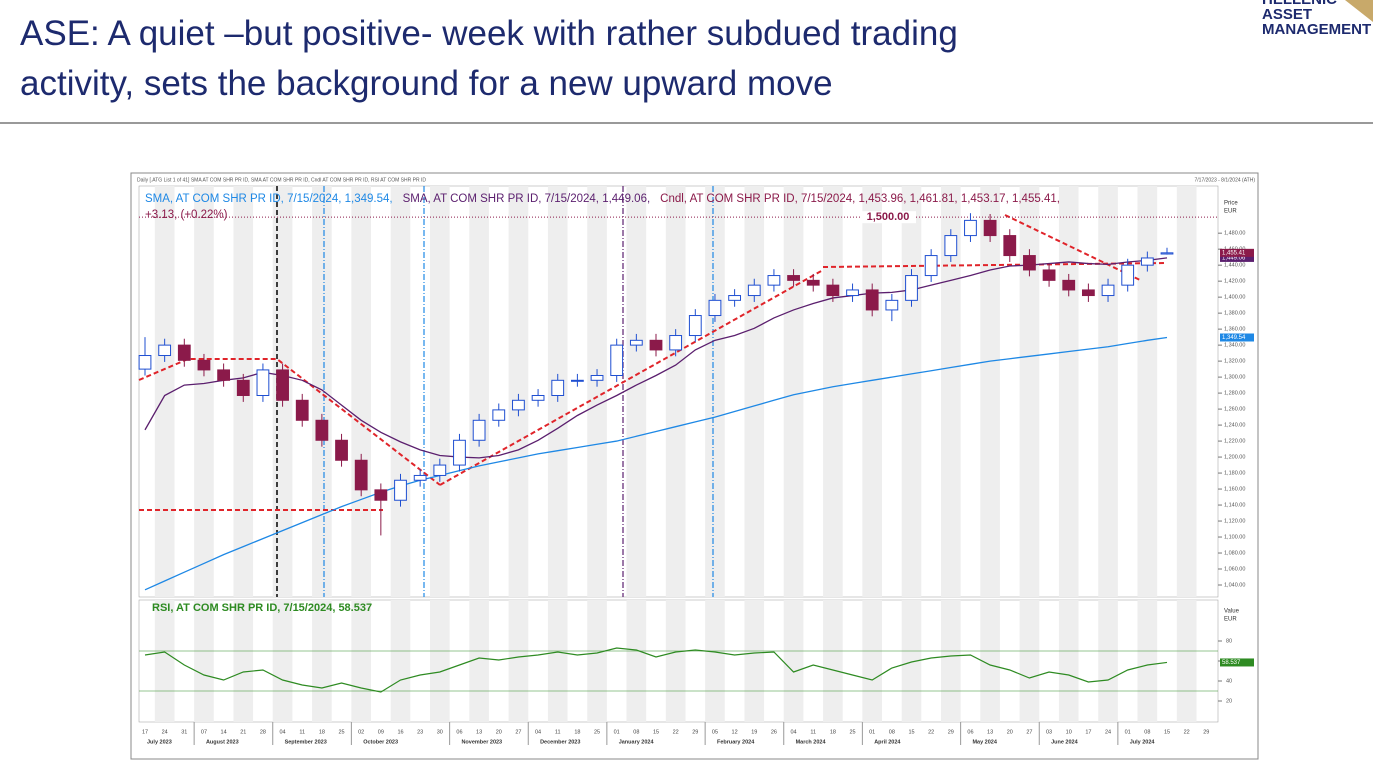 The height and width of the screenshot is (767, 1373). Describe the element at coordinates (1234, 569) in the screenshot. I see `y-tick-label: 1,060.00` at that location.